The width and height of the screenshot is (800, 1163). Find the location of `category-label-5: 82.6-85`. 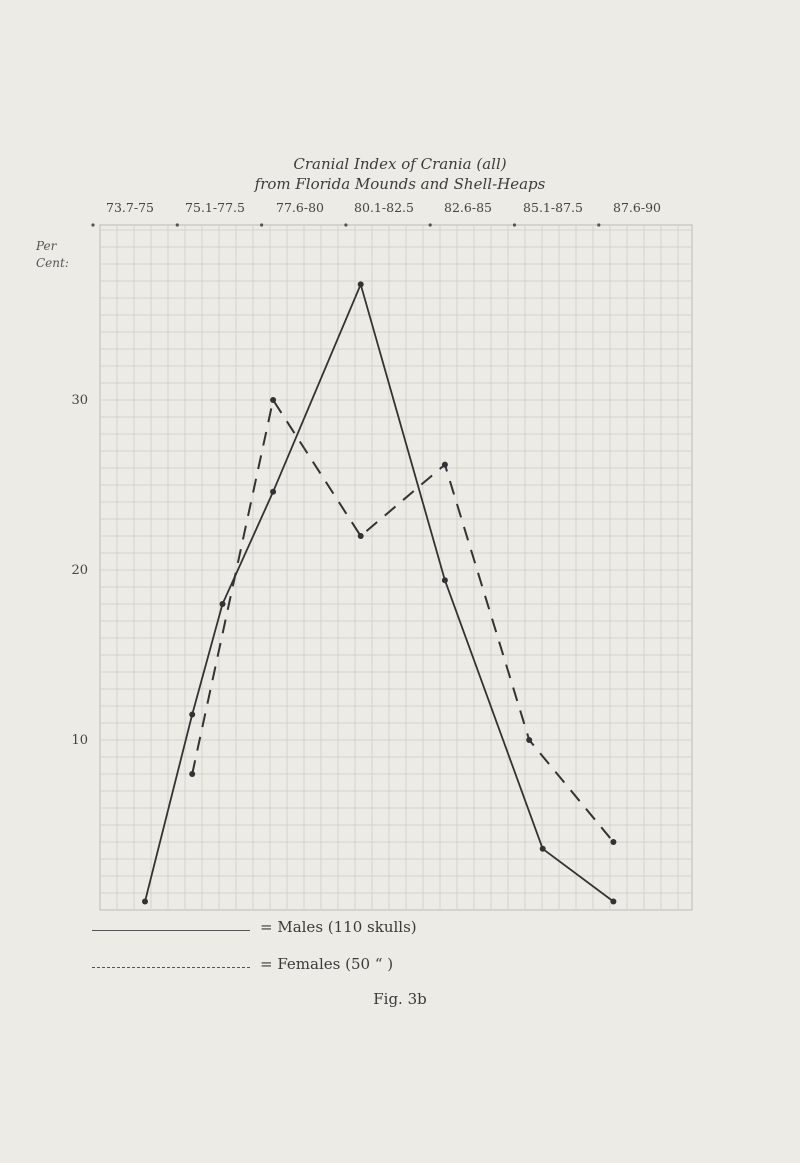

category-label-5: 82.6-85 is located at coordinates (468, 207).